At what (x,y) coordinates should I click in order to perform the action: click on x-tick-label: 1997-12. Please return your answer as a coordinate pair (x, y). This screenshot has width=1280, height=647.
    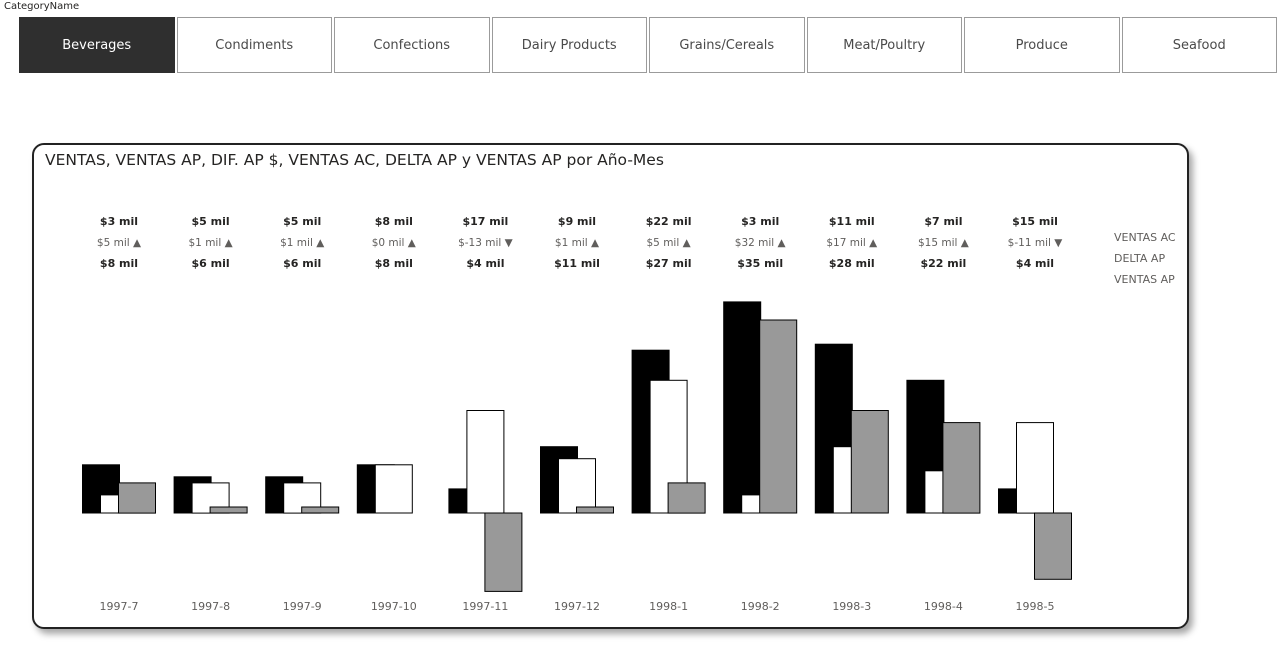
    Looking at the image, I should click on (577, 606).